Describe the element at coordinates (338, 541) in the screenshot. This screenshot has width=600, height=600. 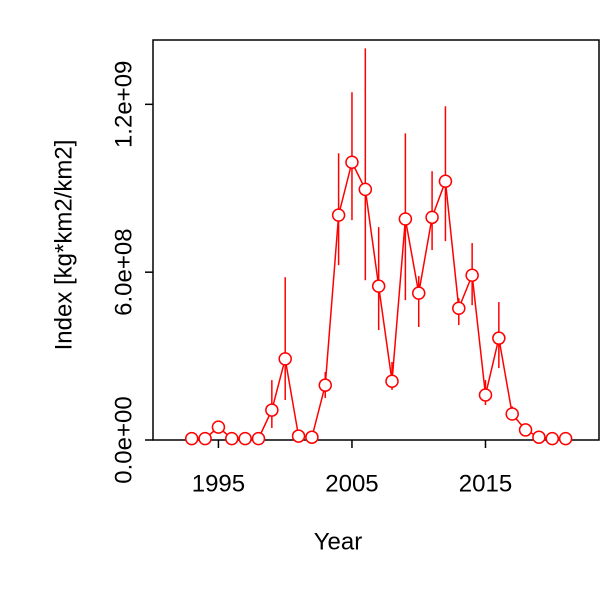
I see `x-axis-label: Year` at that location.